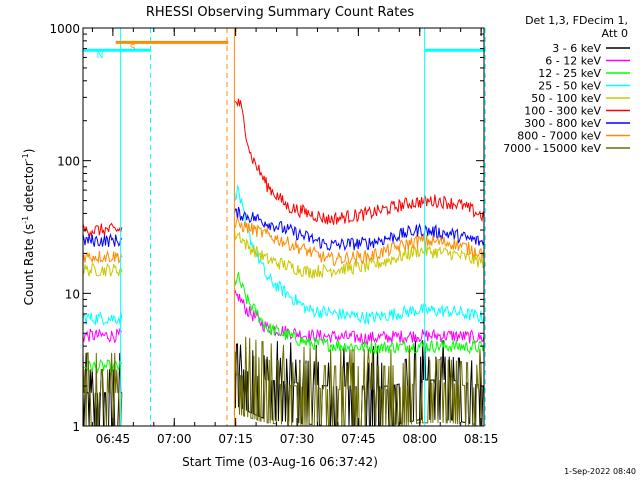 This screenshot has width=640, height=480. What do you see at coordinates (576, 20) in the screenshot?
I see `legend-header-0: Det 1,3, FDecim 1,` at bounding box center [576, 20].